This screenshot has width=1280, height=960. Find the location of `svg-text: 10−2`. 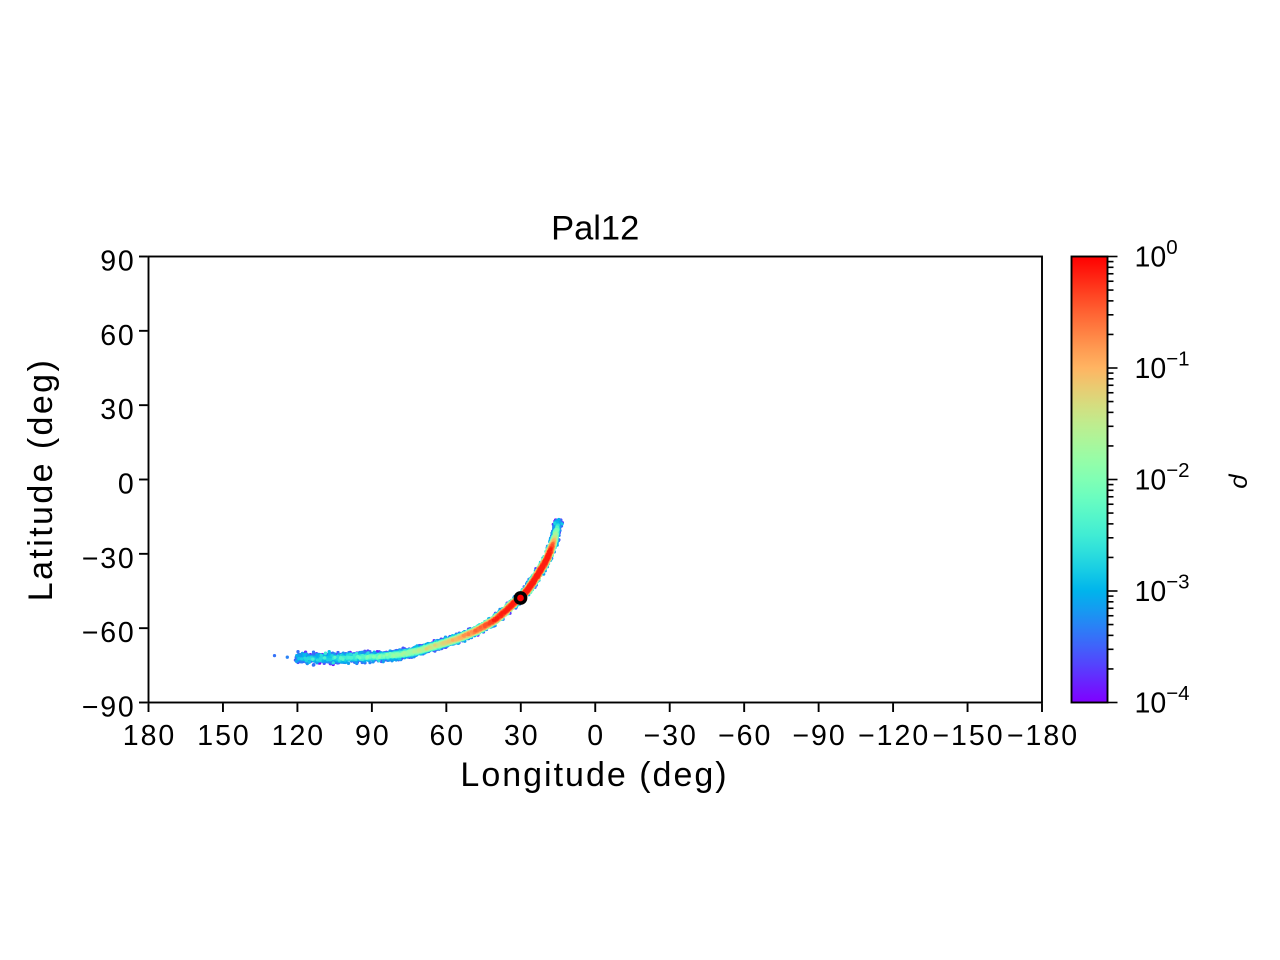

svg-text: 10−2 is located at coordinates (1162, 478).